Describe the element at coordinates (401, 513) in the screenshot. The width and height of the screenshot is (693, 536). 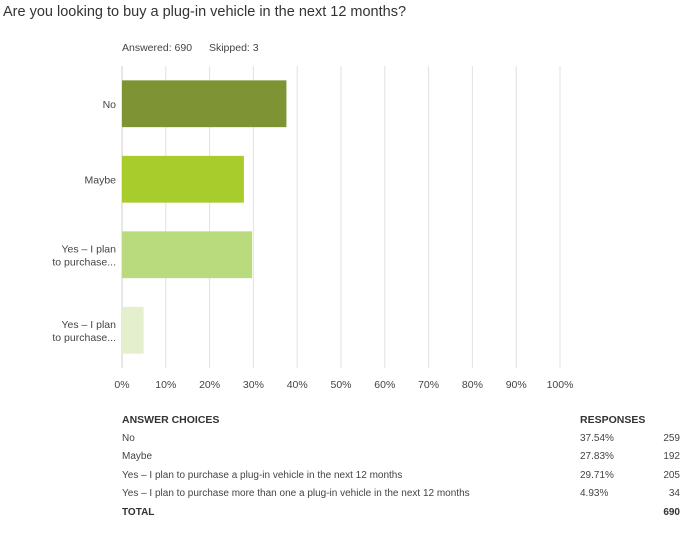
I see `table-total-row: TOTAL 690` at that location.